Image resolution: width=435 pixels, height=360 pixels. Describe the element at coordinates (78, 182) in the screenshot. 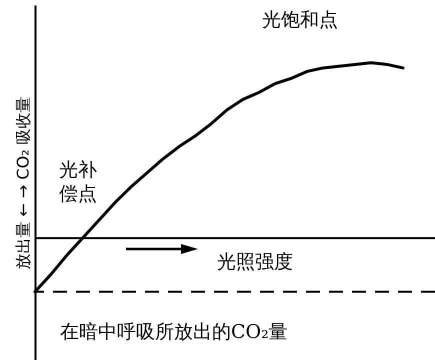

I see `annotation: 光补偿点` at that location.